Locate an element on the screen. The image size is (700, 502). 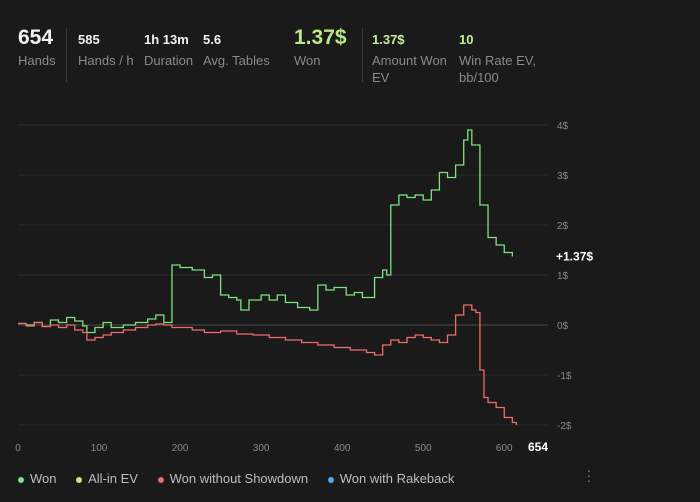
stat-won: 1.37$ Won is located at coordinates (320, 47).